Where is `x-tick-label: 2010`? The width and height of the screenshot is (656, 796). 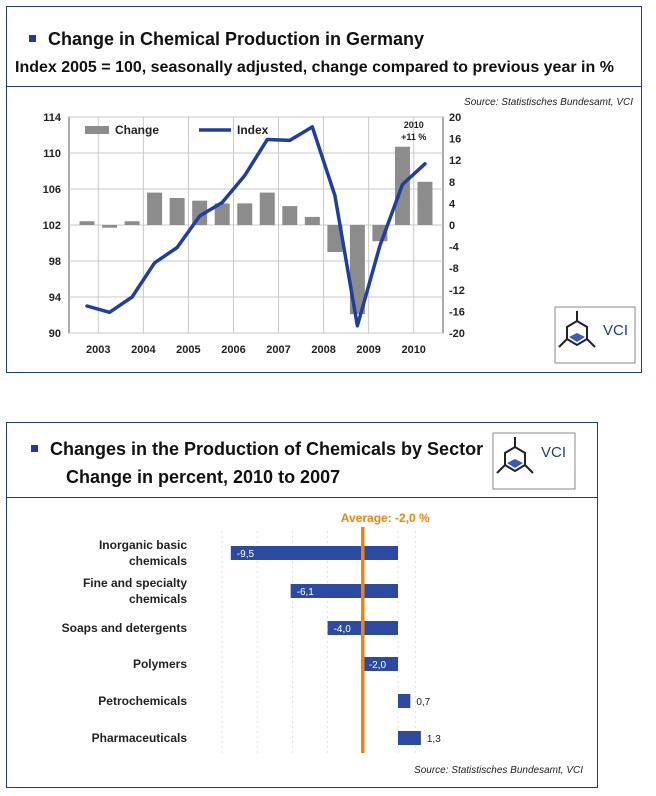
x-tick-label: 2010 is located at coordinates (413, 350).